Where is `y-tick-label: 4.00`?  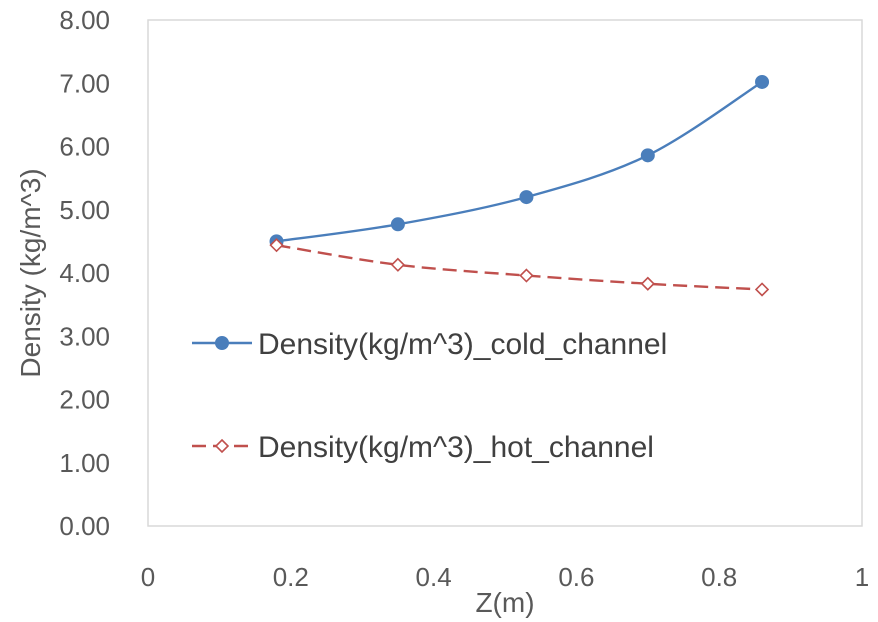 y-tick-label: 4.00 is located at coordinates (84, 273).